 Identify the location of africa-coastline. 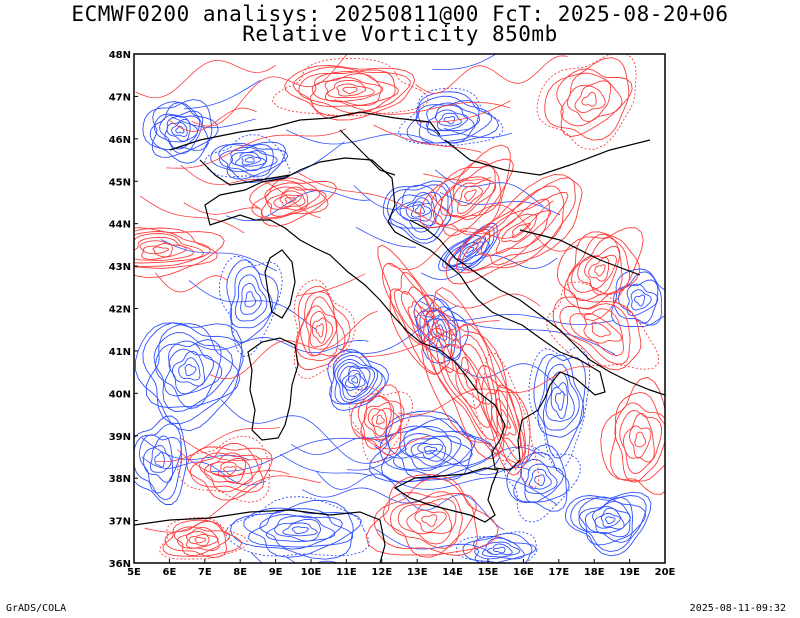
(260, 536).